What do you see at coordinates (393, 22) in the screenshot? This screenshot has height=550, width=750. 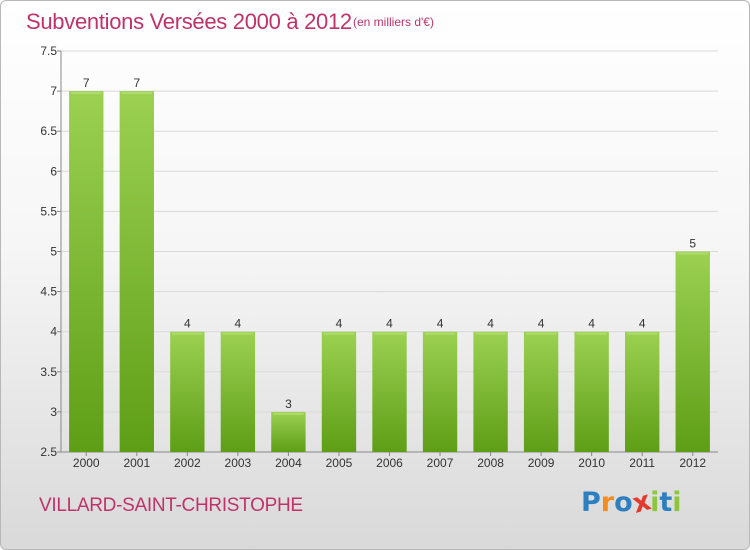 I see `chart-subtitle: (en milliers d'€)` at bounding box center [393, 22].